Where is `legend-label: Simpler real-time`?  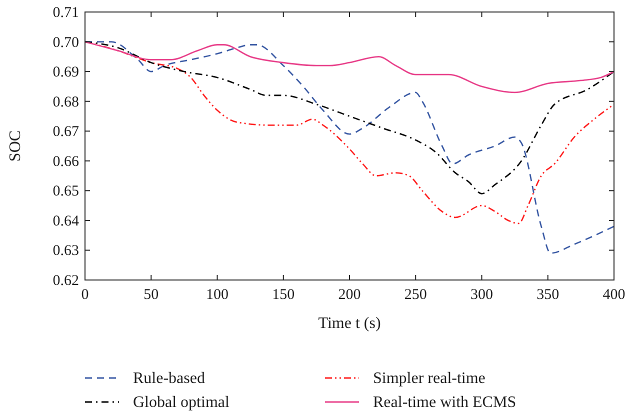 legend-label: Simpler real-time is located at coordinates (429, 378).